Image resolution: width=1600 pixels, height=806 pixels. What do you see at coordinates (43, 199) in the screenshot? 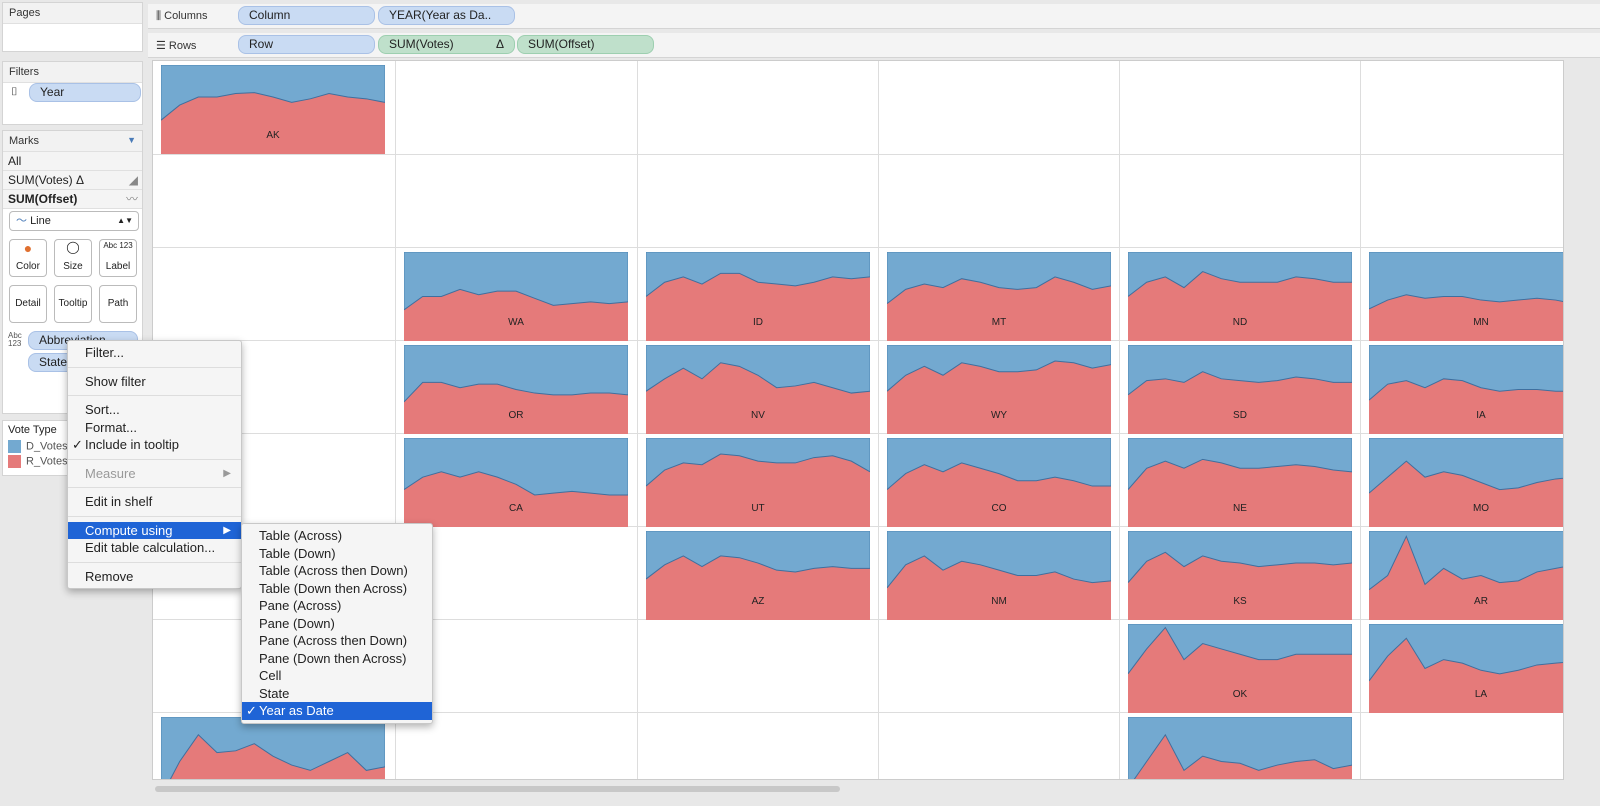
I see `layer-label: SUM(Offset)` at bounding box center [43, 199].